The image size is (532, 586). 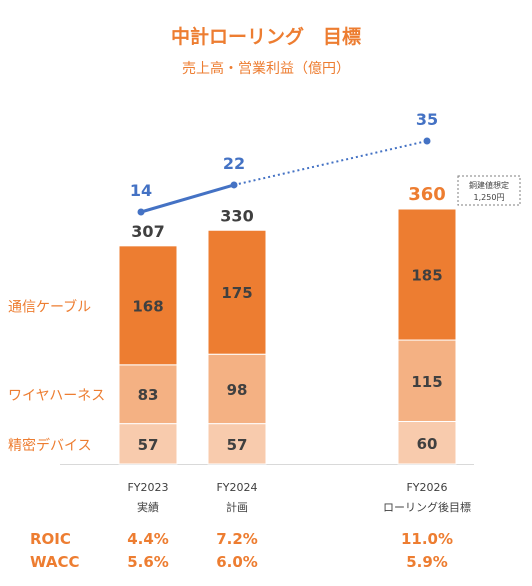 What do you see at coordinates (147, 487) in the screenshot?
I see `category-year-label: FY2023` at bounding box center [147, 487].